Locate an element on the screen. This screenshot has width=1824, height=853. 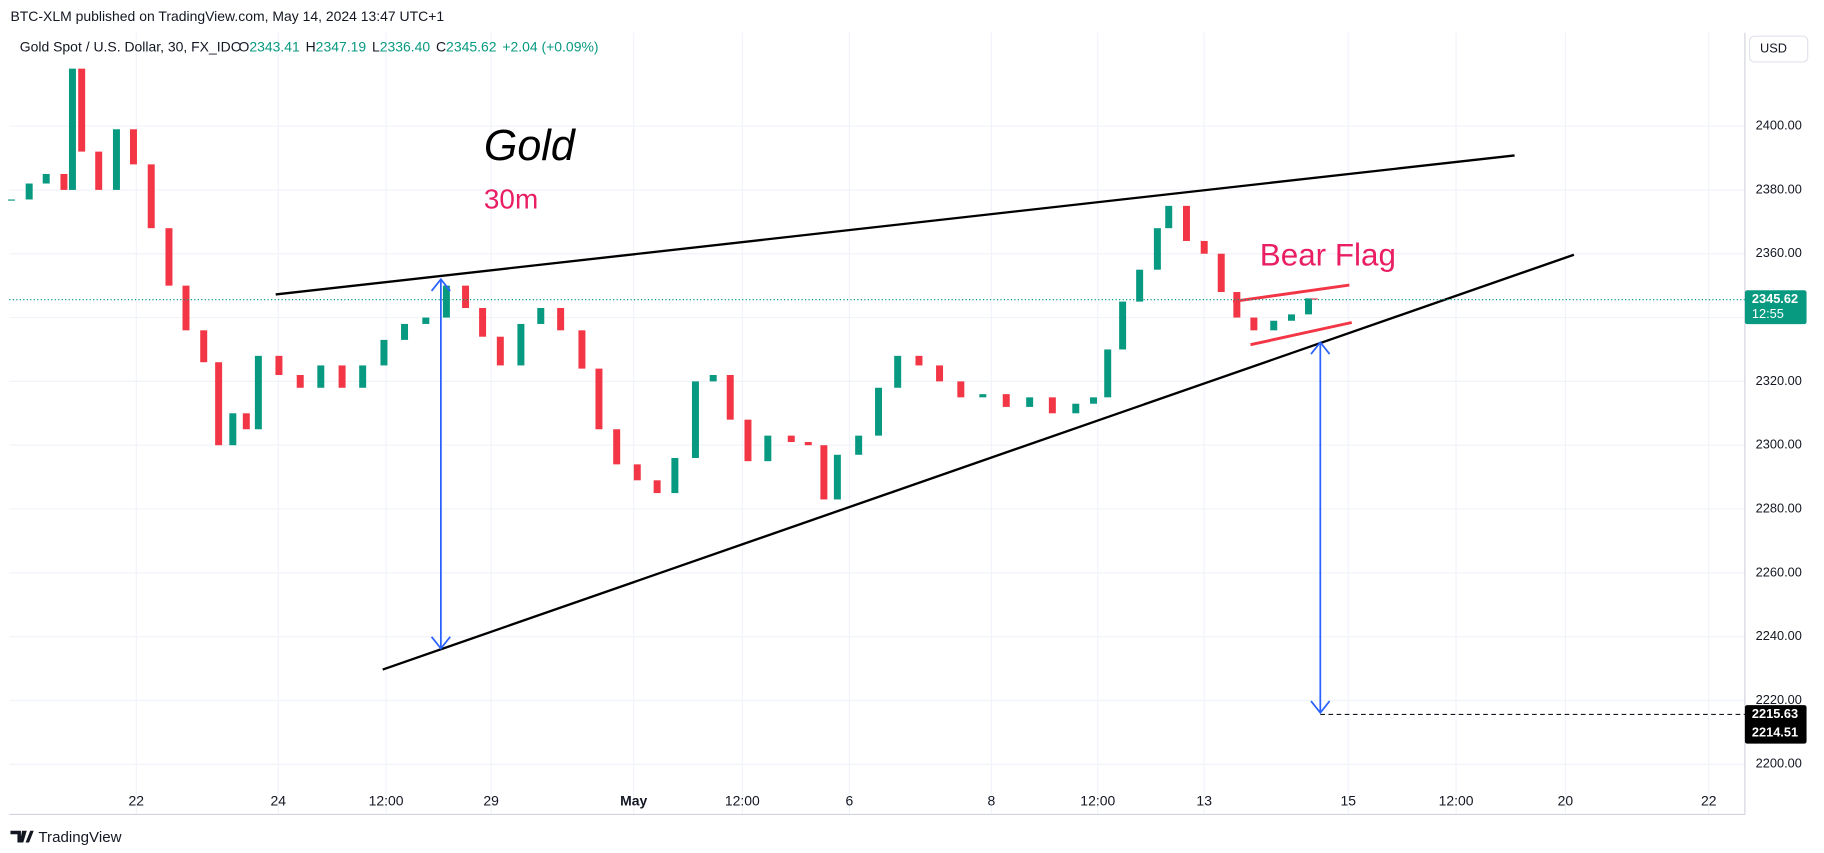
x-tick-label: May is located at coordinates (633, 800).